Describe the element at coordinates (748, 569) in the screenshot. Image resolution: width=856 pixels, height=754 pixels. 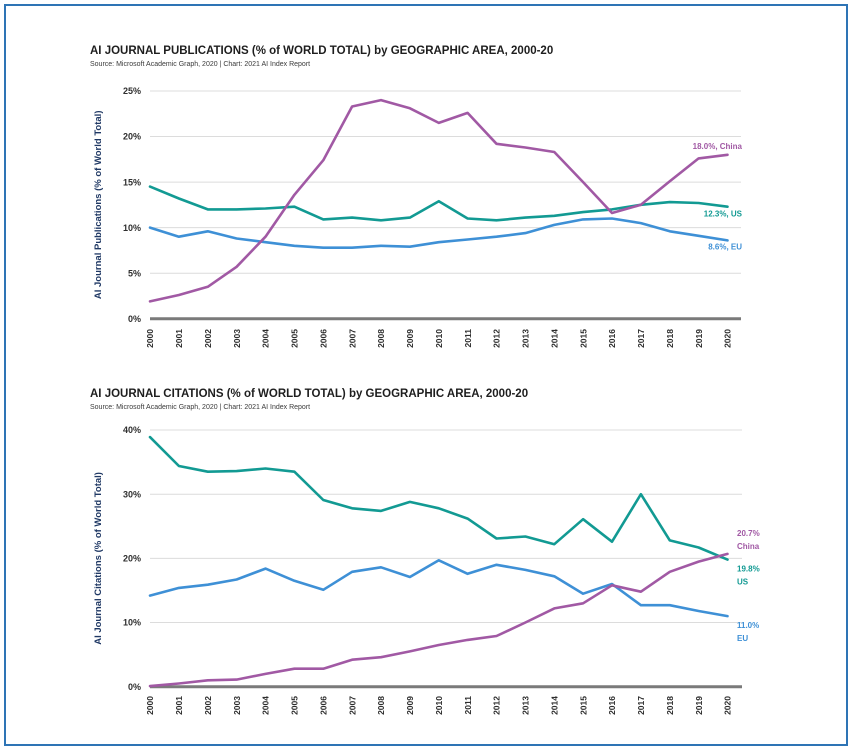
I see `series-end-label-us: 19.8%` at that location.